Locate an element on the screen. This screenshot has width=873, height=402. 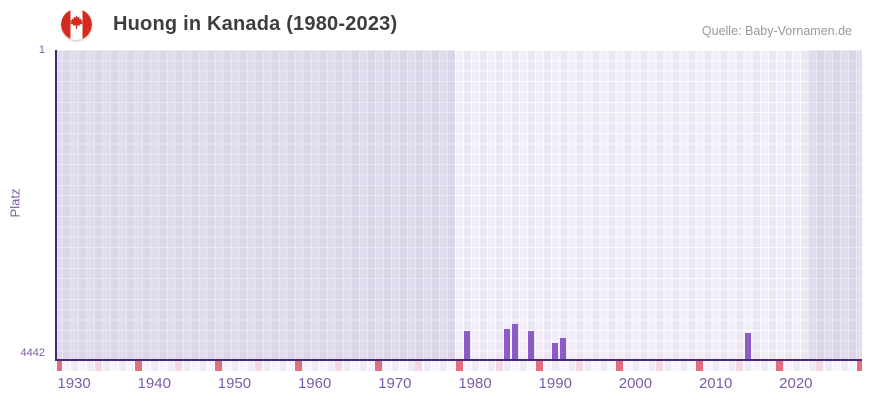
x-tick-label-2020: 2020 is located at coordinates (796, 383).